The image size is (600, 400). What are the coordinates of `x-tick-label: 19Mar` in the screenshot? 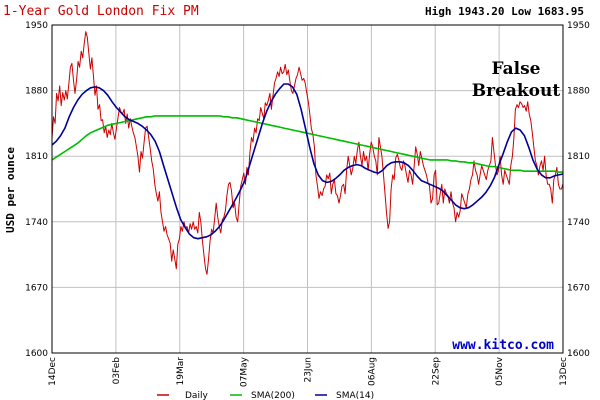 It's located at (181, 371).